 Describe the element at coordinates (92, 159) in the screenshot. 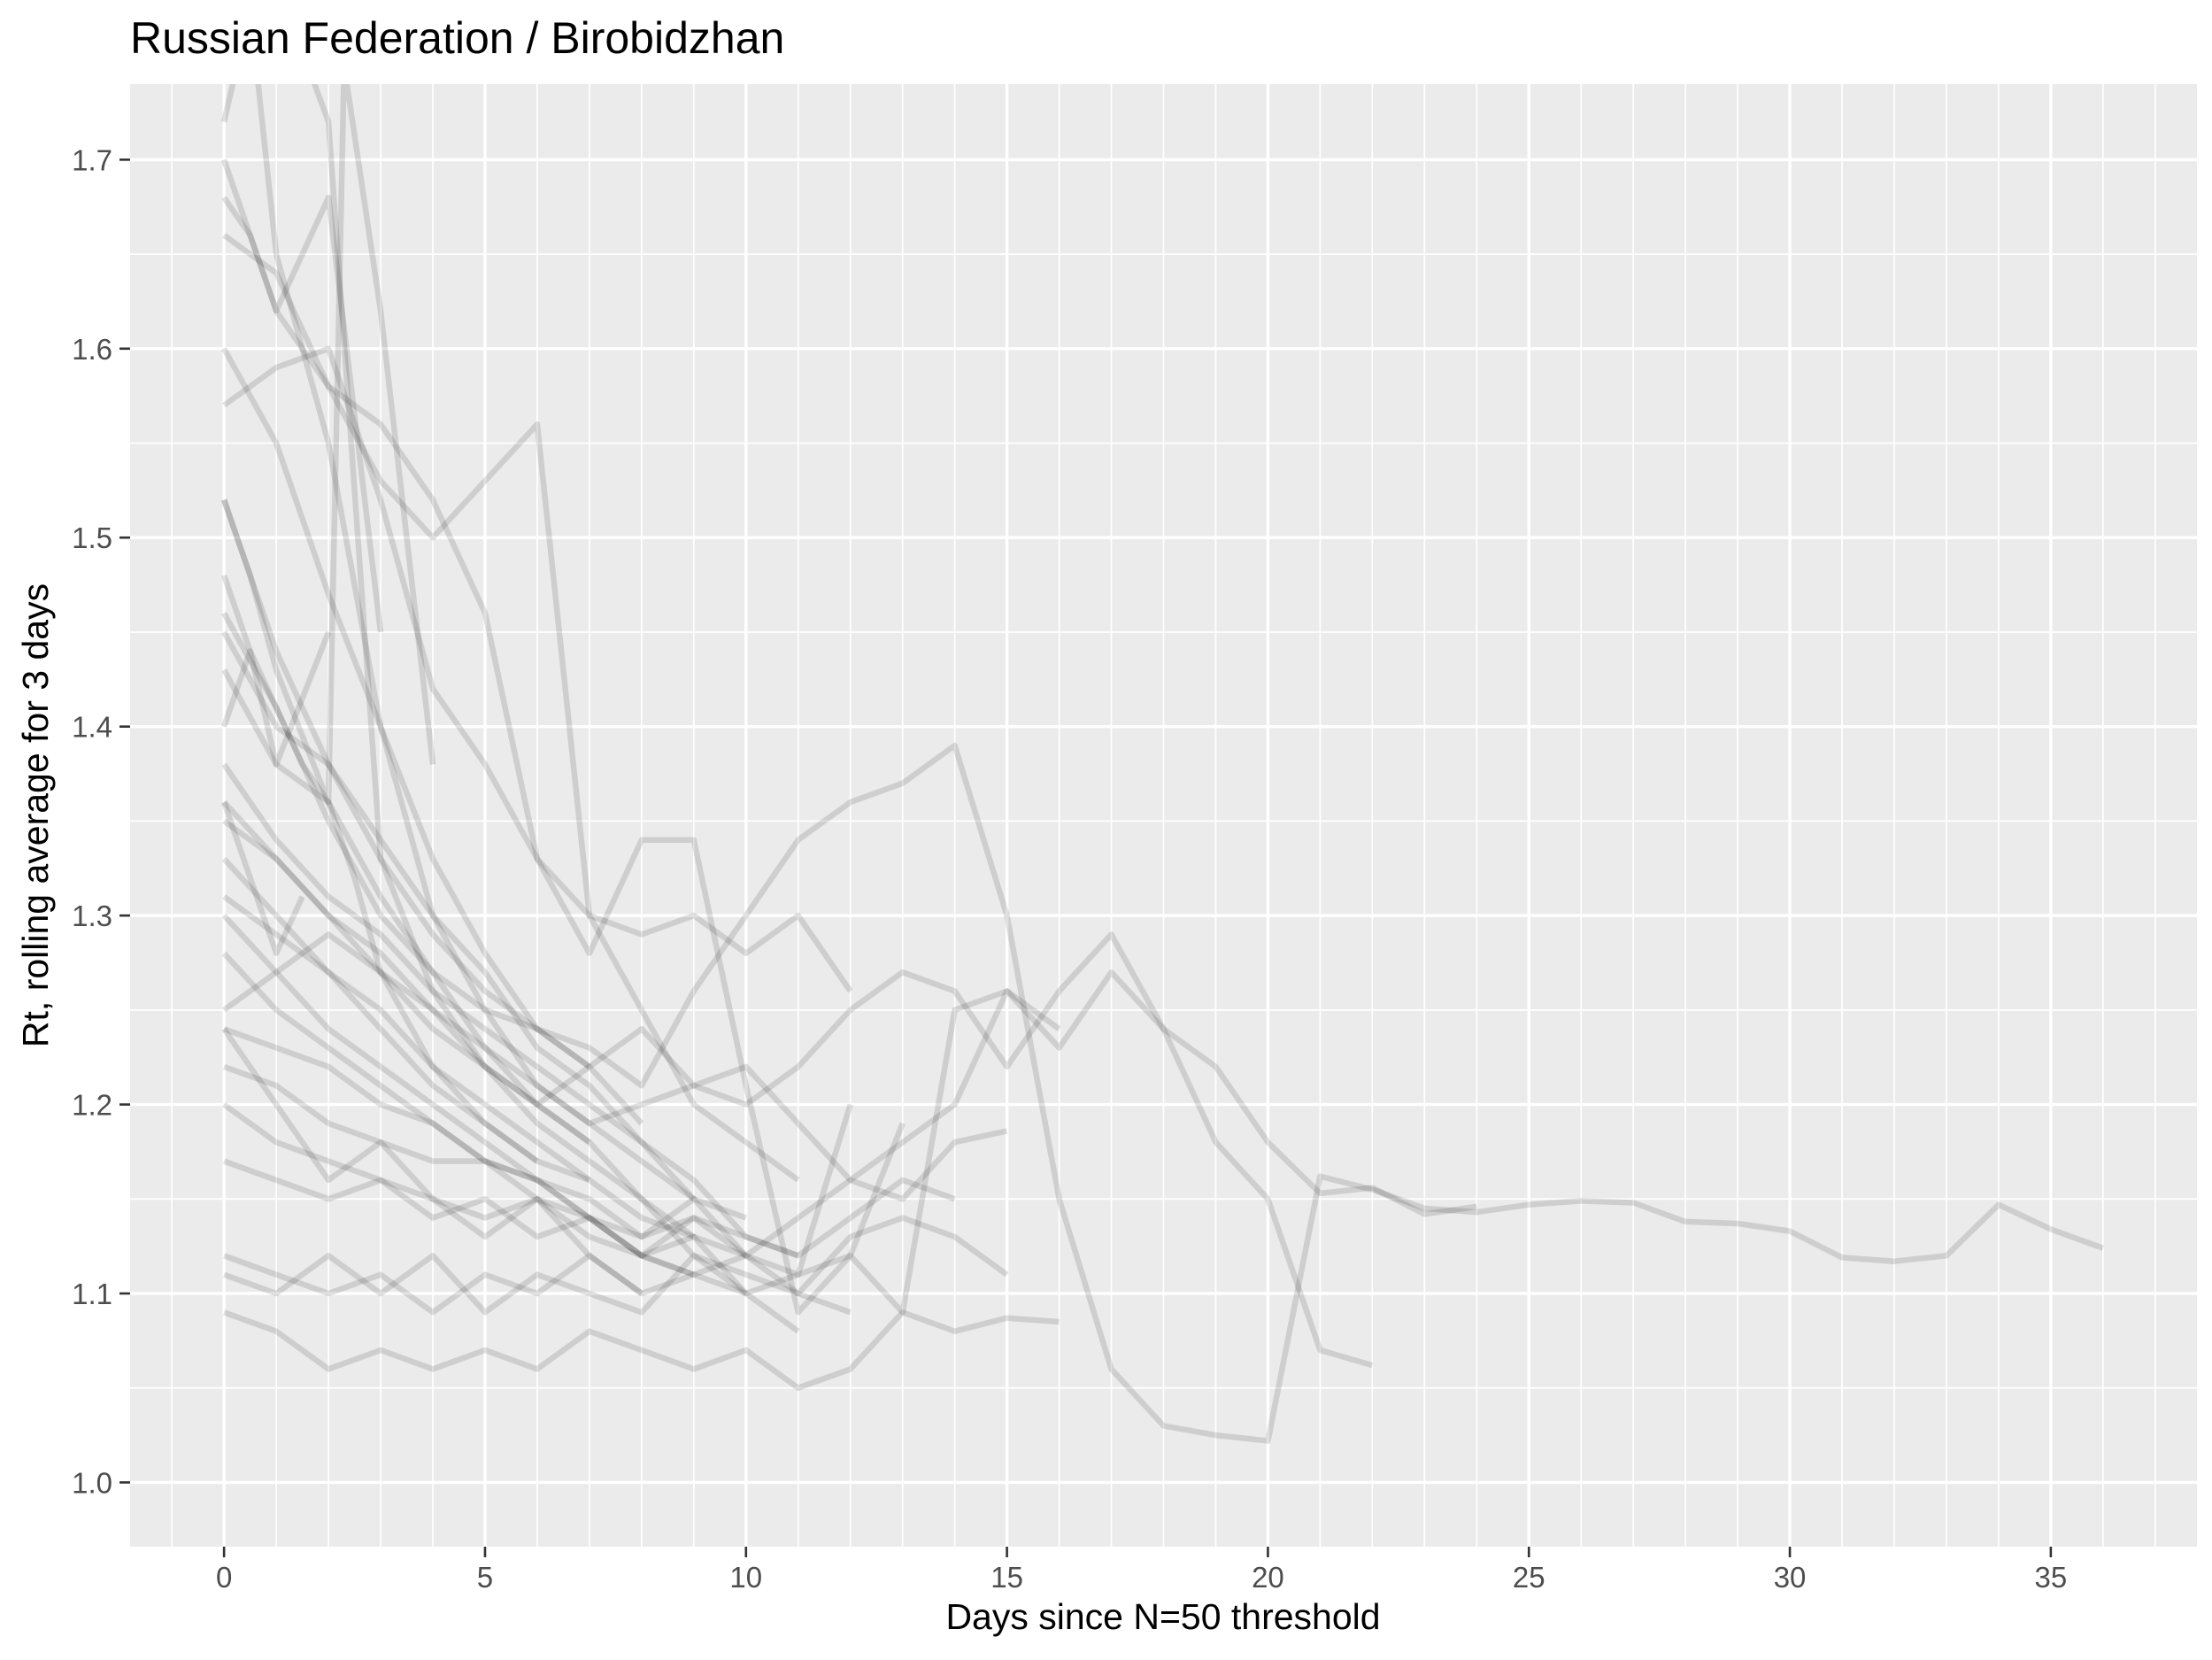

I see `y-tick-label: 1.7` at that location.